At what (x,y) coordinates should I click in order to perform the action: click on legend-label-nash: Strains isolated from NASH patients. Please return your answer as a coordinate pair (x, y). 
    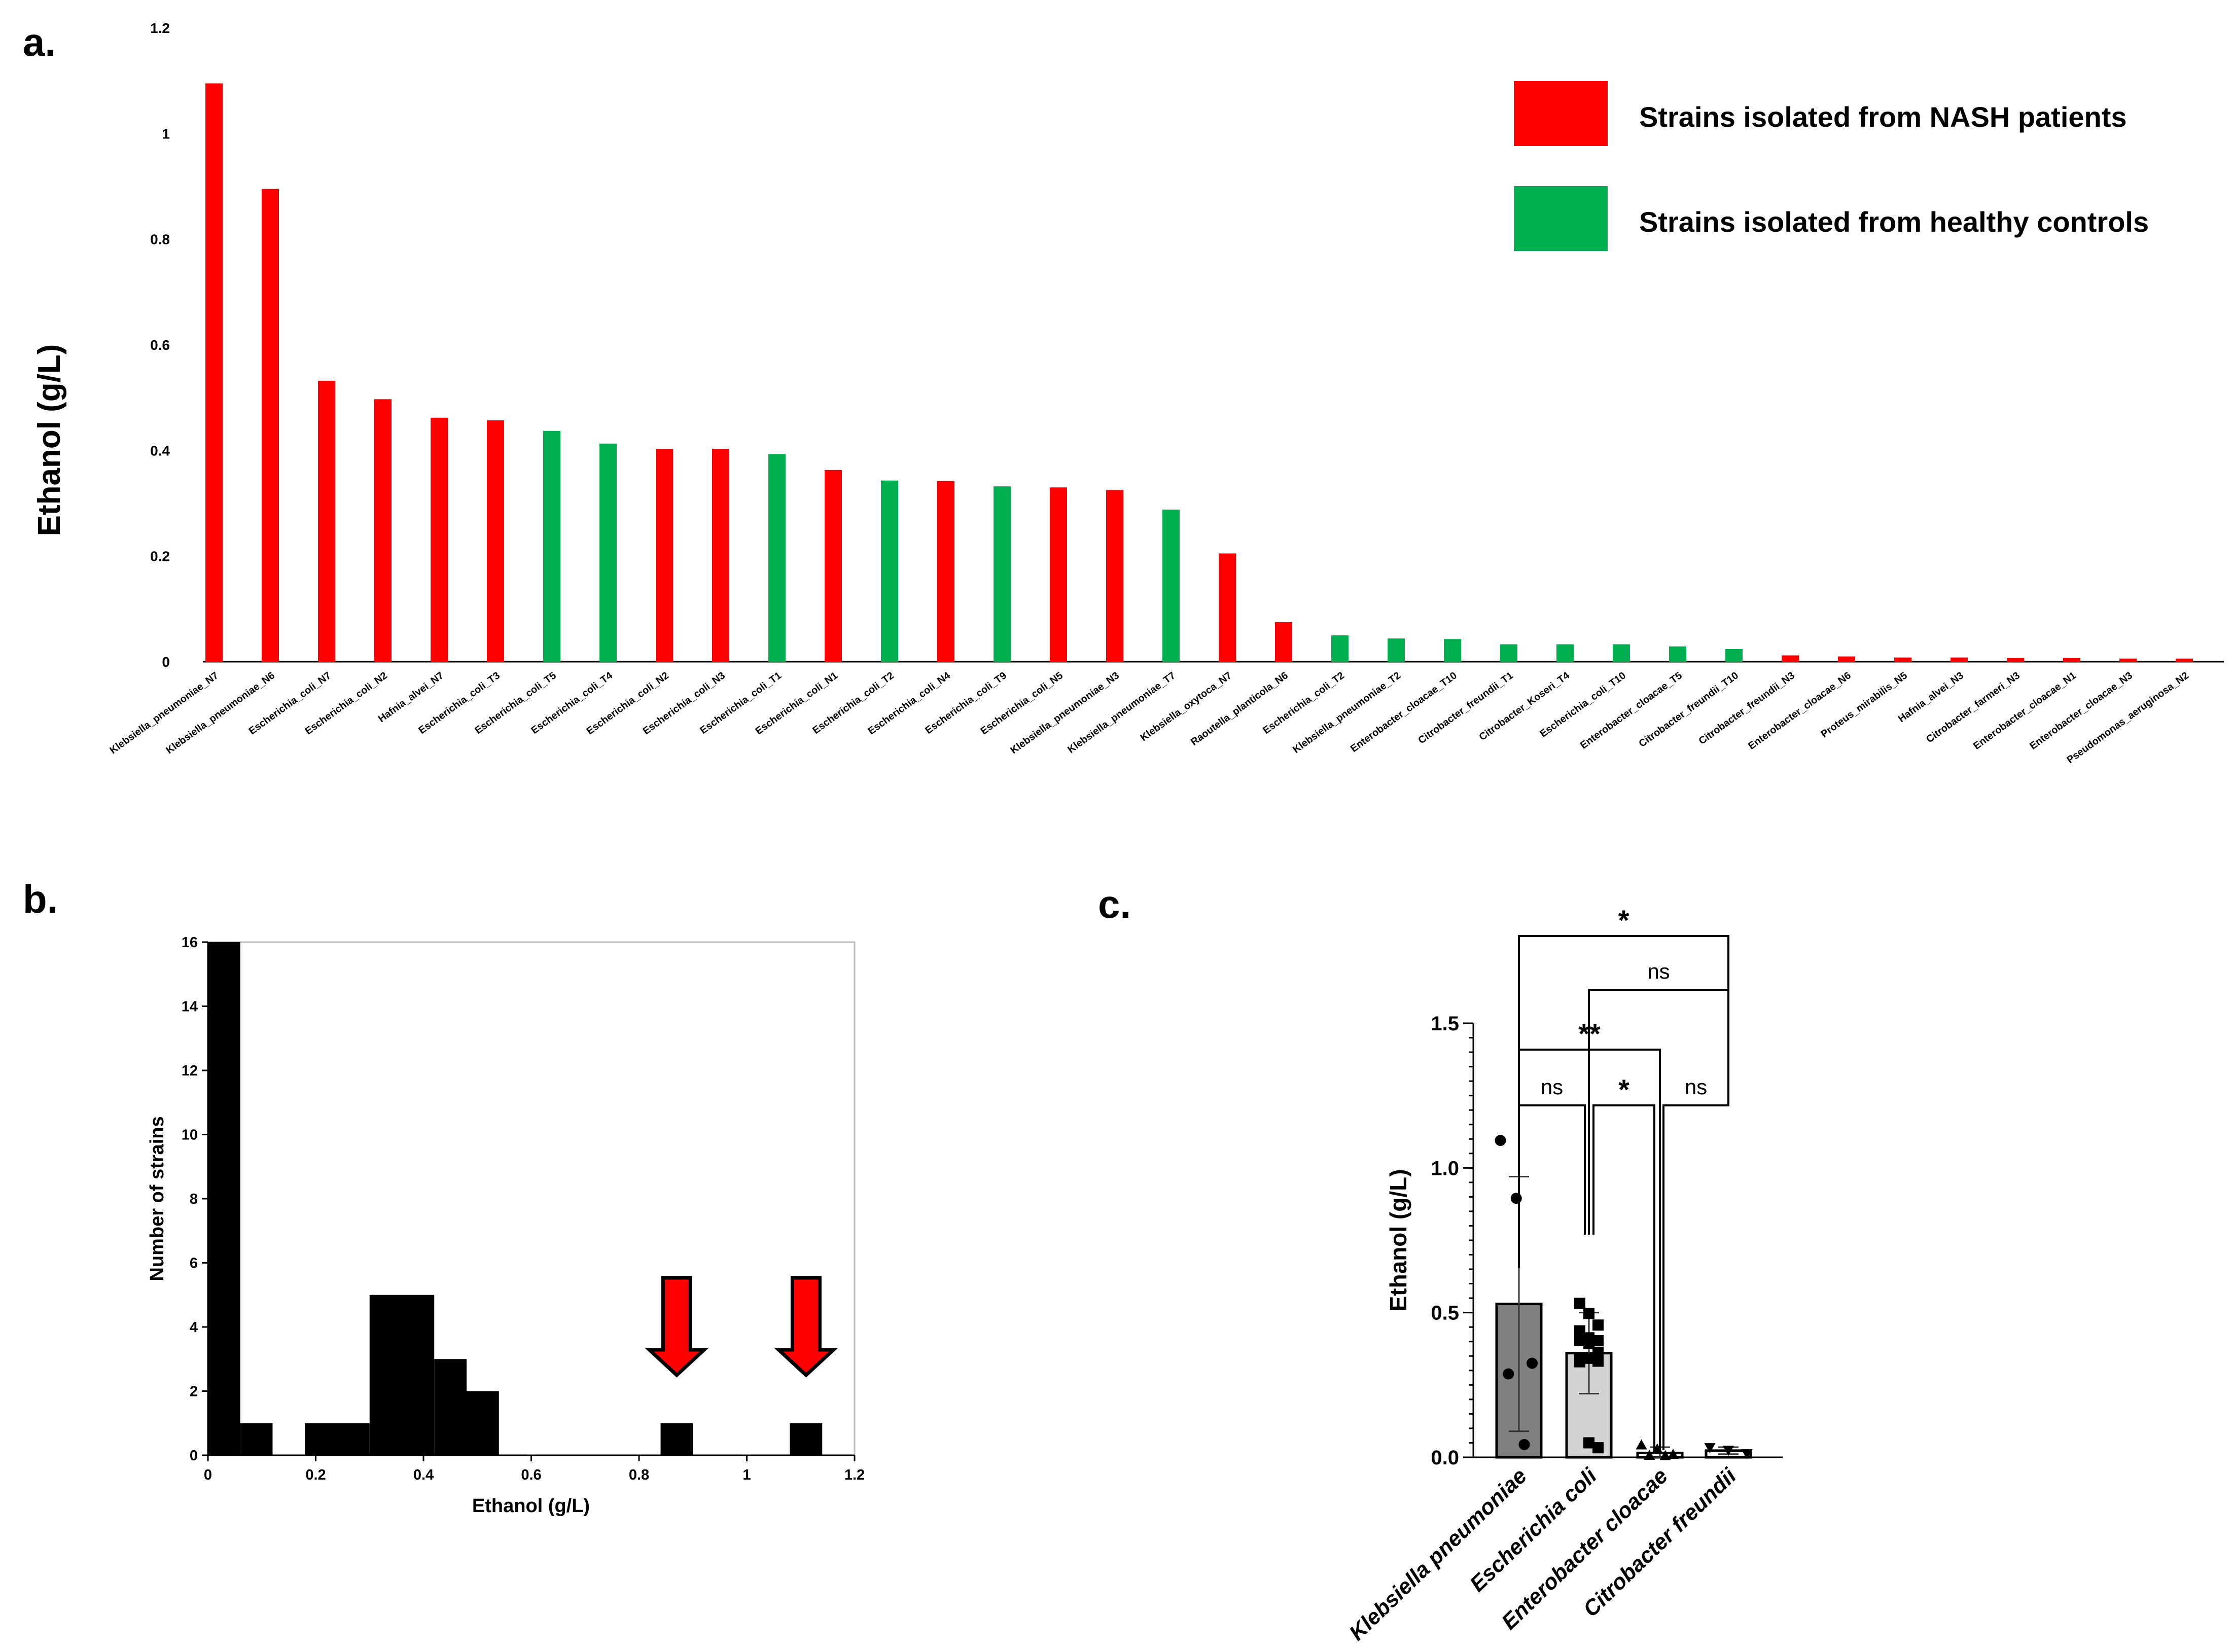
    Looking at the image, I should click on (1883, 117).